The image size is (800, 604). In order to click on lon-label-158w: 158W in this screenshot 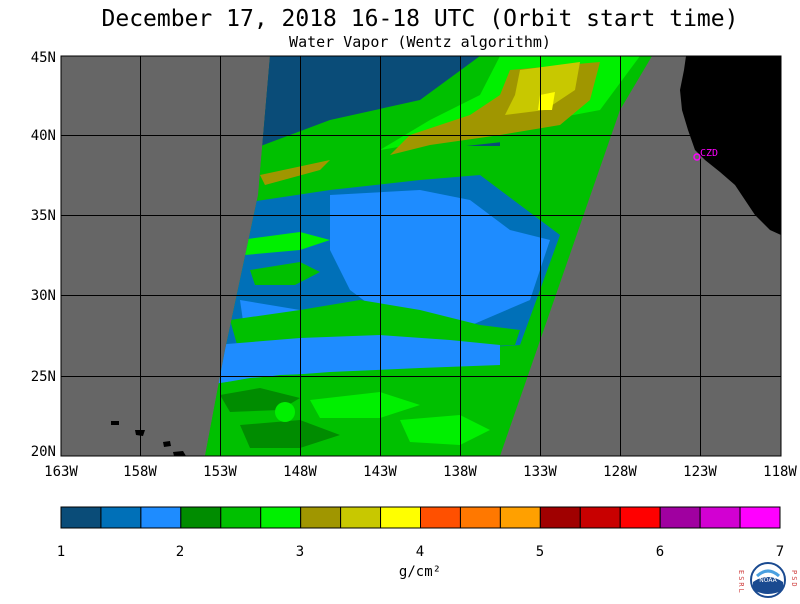, I will do `click(140, 472)`.